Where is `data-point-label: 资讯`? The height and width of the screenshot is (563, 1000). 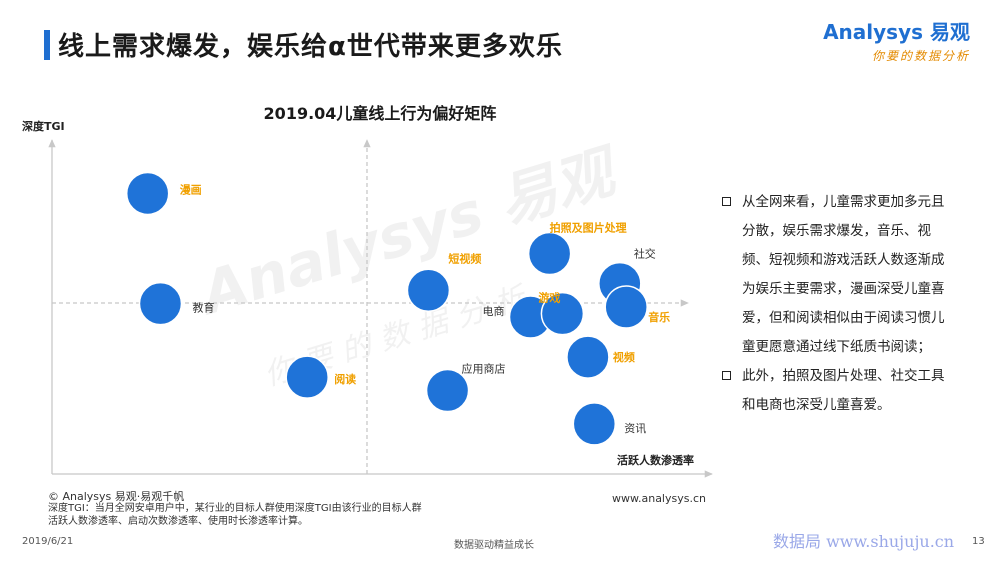 data-point-label: 资讯 is located at coordinates (635, 428).